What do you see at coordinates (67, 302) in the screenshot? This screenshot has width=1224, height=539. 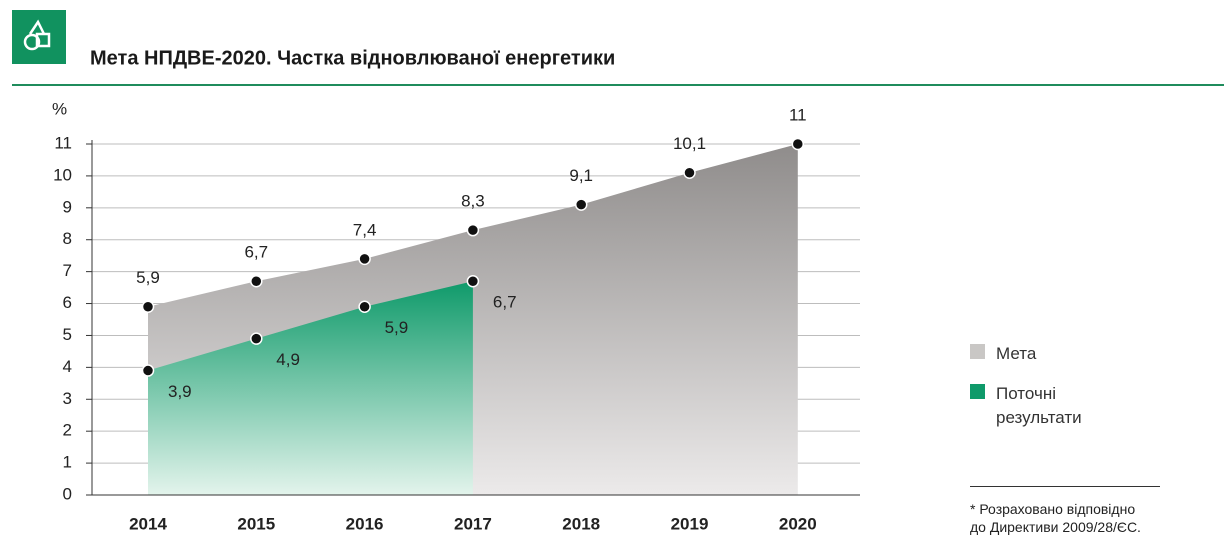 I see `y-tick-label: 6` at bounding box center [67, 302].